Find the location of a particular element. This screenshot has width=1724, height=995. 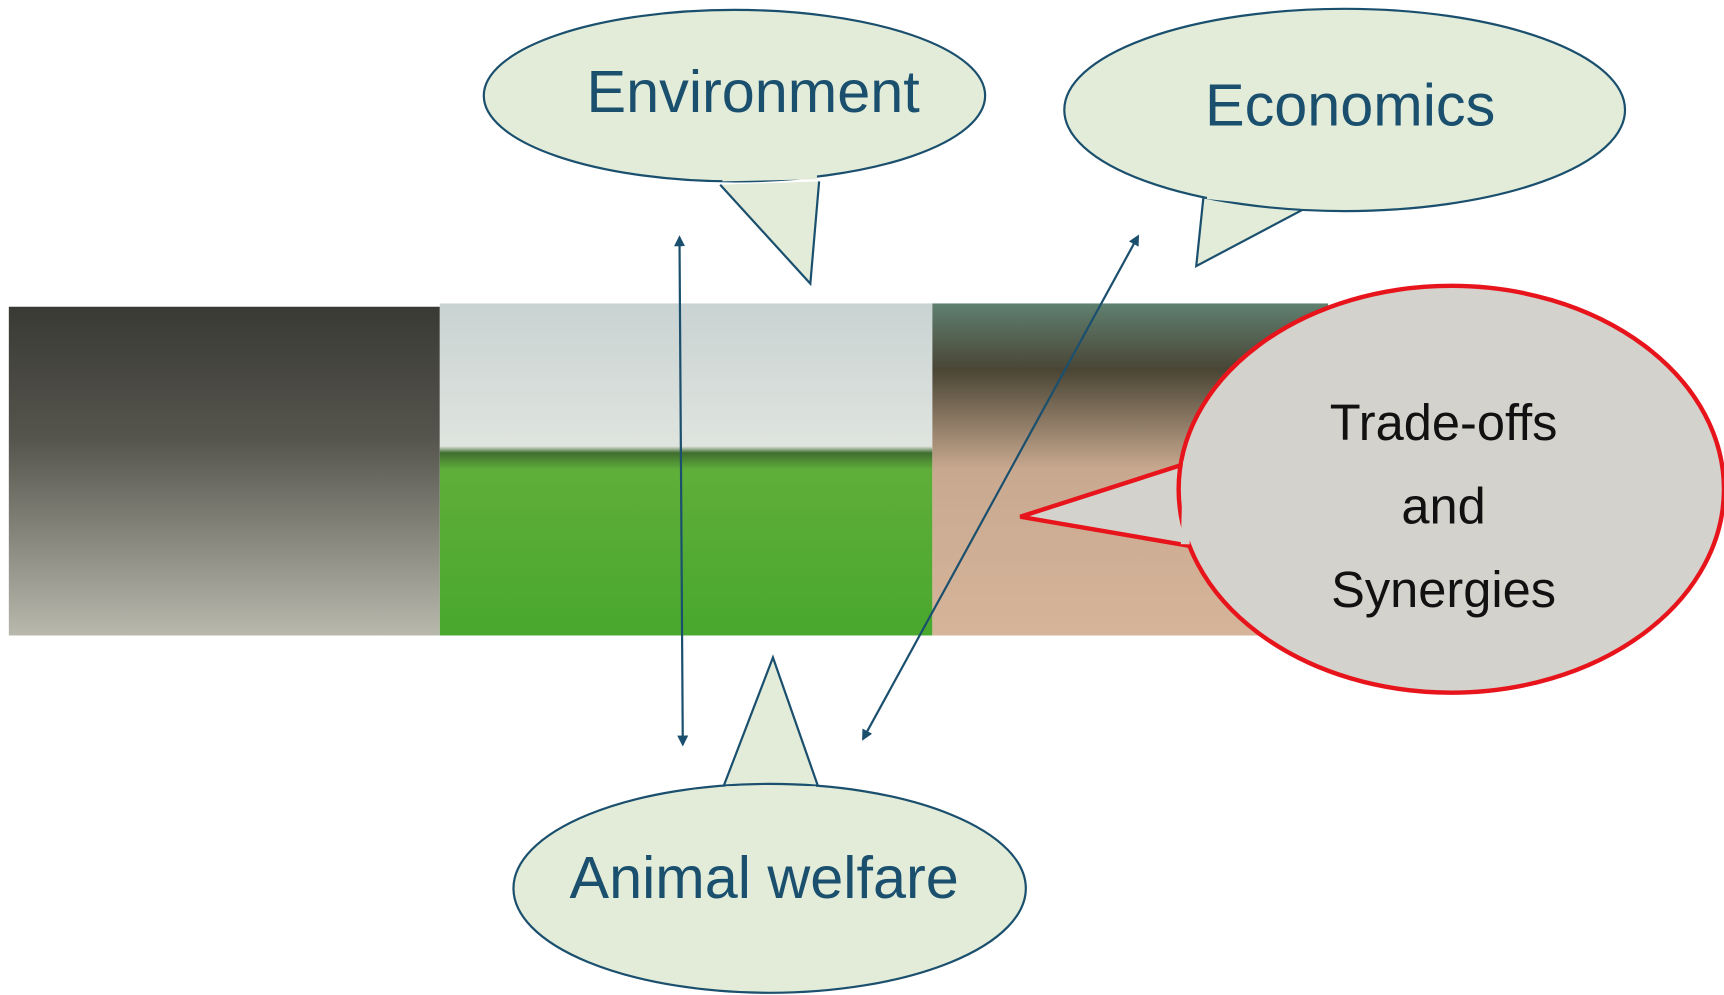

trade-offs-line: and is located at coordinates (1443, 505).